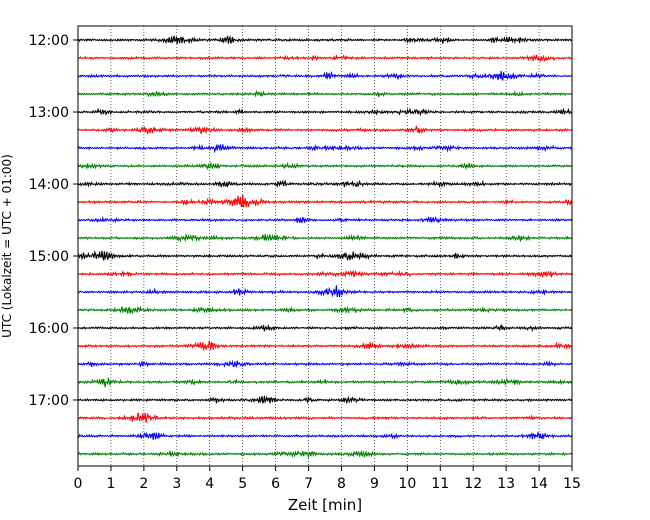 This screenshot has width=650, height=520. Describe the element at coordinates (110, 484) in the screenshot. I see `x-tick-label: 1` at that location.